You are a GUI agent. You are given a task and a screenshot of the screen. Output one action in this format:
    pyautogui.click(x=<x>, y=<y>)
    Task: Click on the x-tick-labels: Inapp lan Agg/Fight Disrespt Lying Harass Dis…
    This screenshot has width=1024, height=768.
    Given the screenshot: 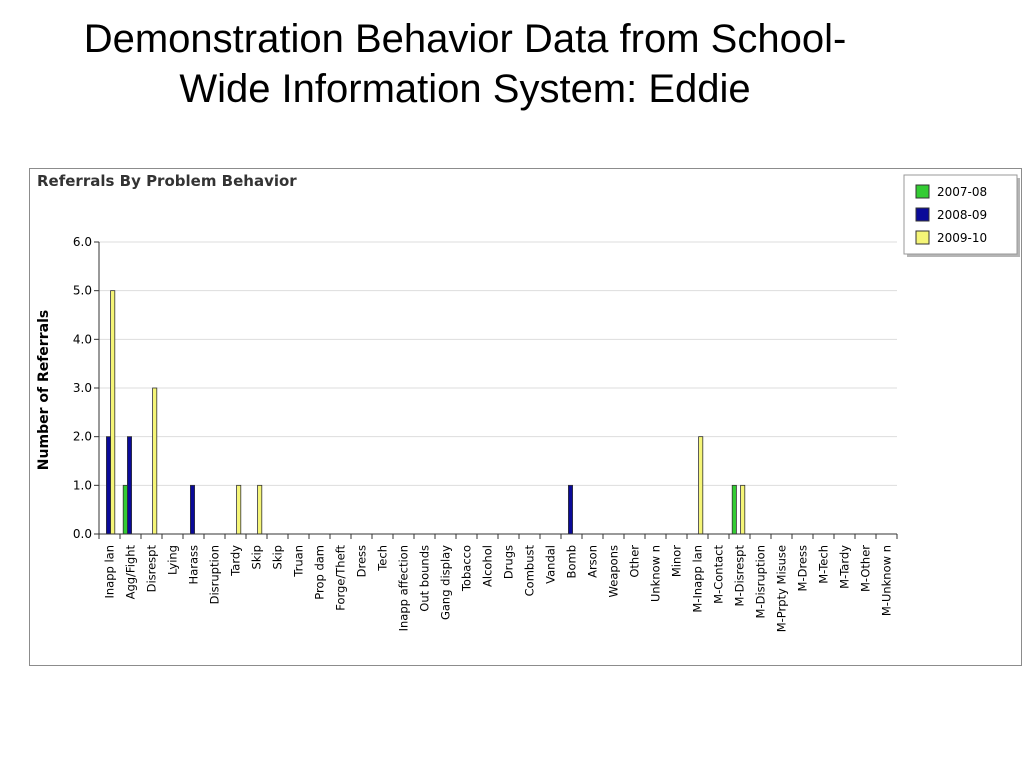 What is the action you would take?
    pyautogui.click(x=498, y=589)
    